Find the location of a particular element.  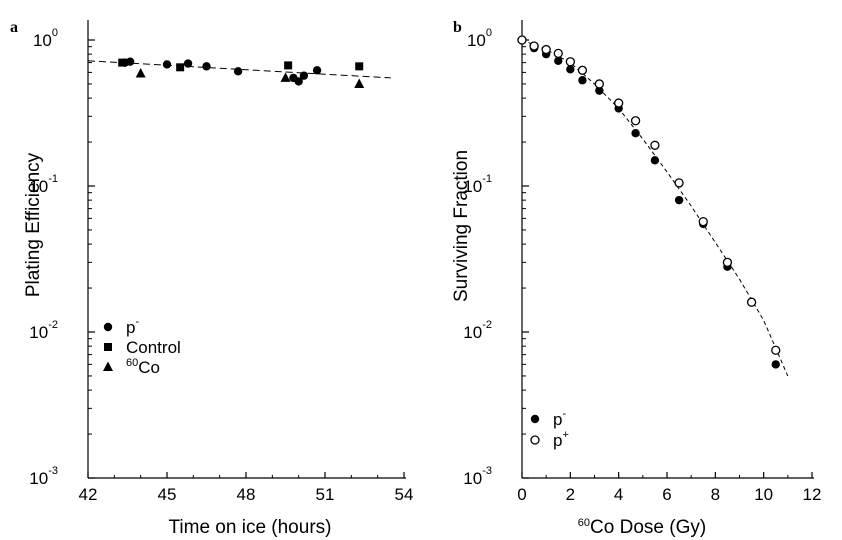

panel-b-legend: p-p+ is located at coordinates (549, 429).